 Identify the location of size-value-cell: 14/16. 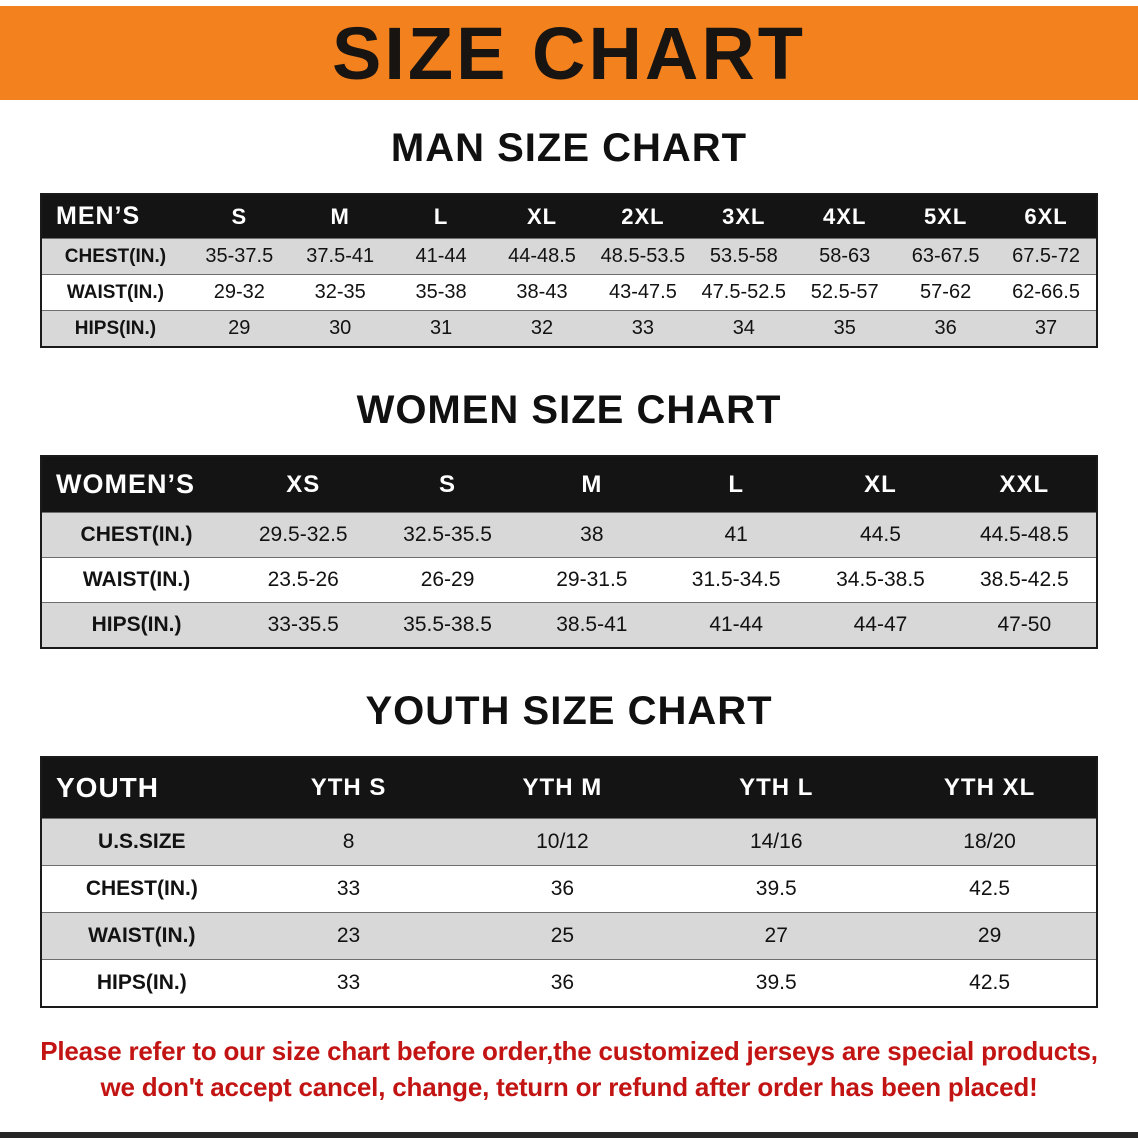
(776, 841).